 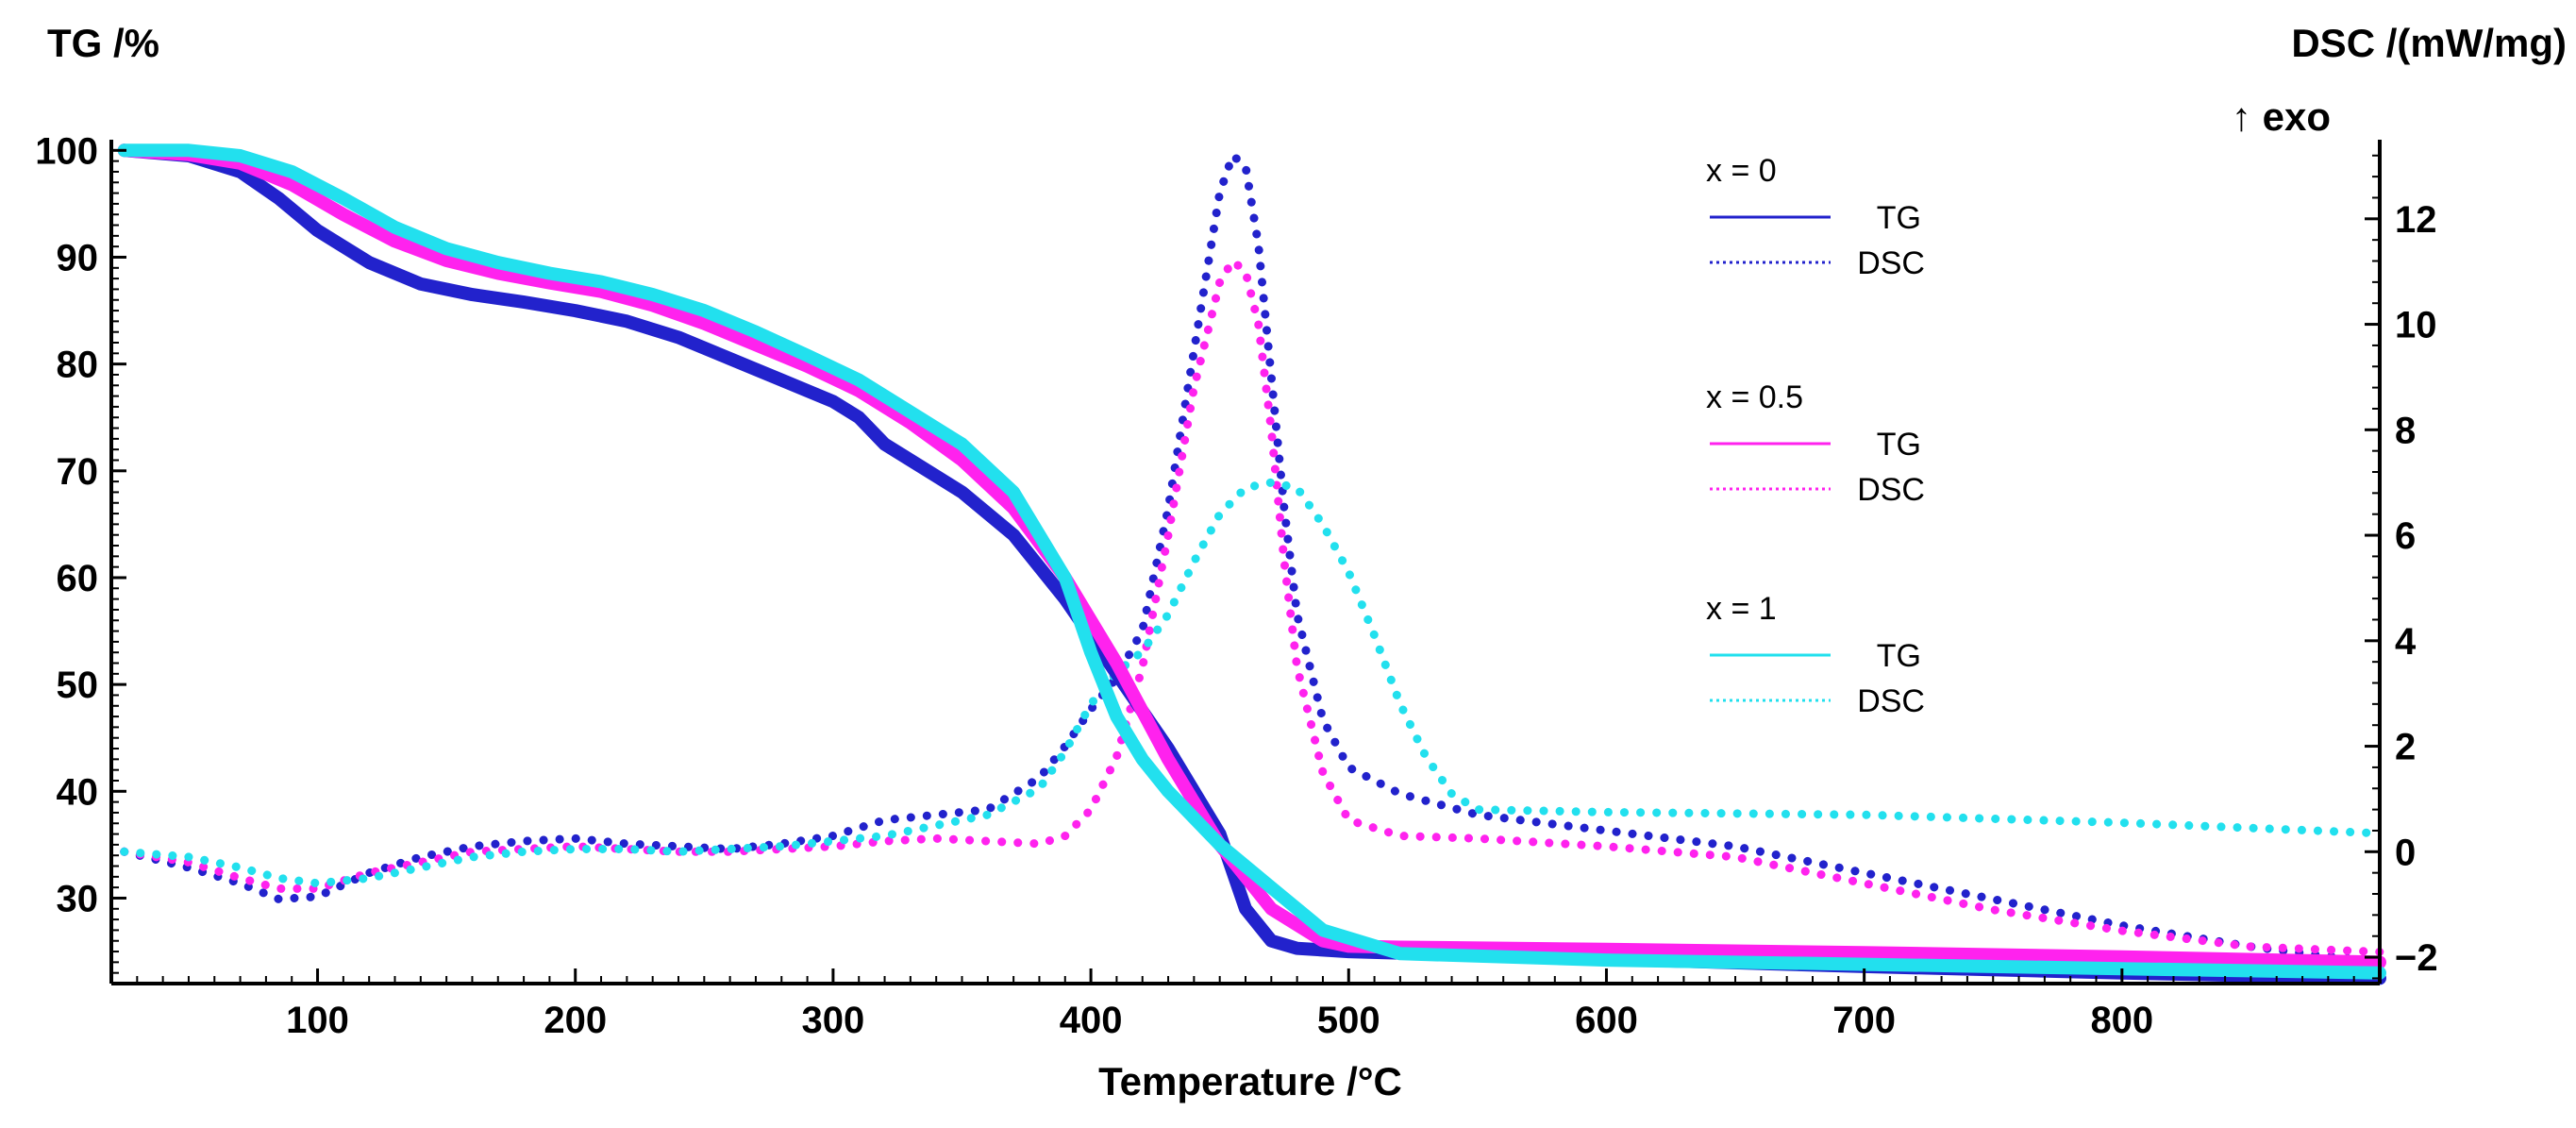 I want to click on y-right-axis-title: DSC /(mW/mg), so click(x=2429, y=43).